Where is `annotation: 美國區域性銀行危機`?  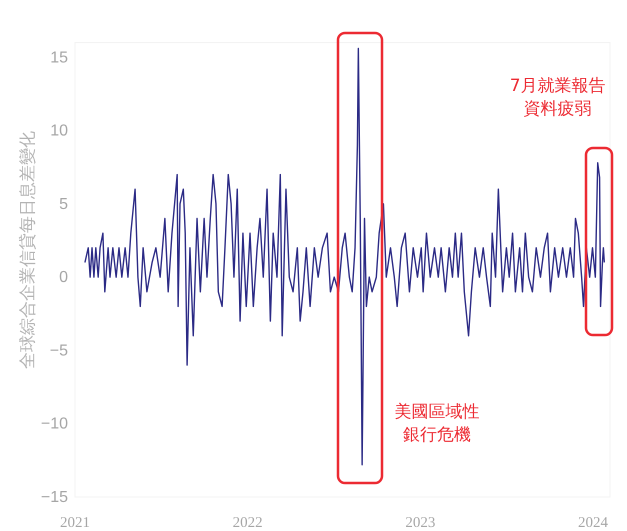
annotation: 美國區域性銀行危機 is located at coordinates (437, 423).